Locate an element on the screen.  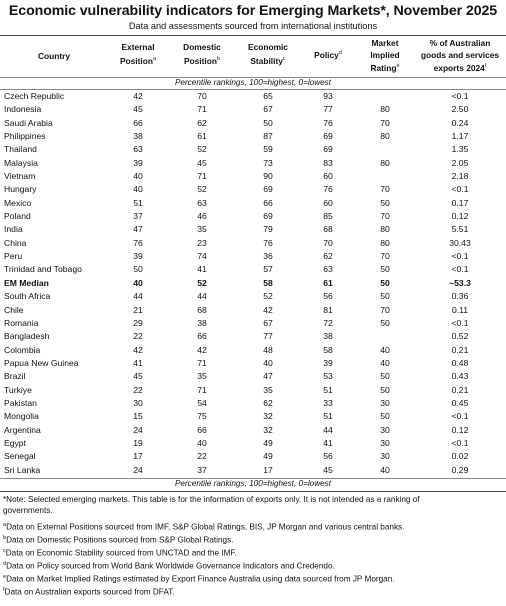
table-row: Hungary 40 52 69 76 70 <0.1 is located at coordinates (253, 189).